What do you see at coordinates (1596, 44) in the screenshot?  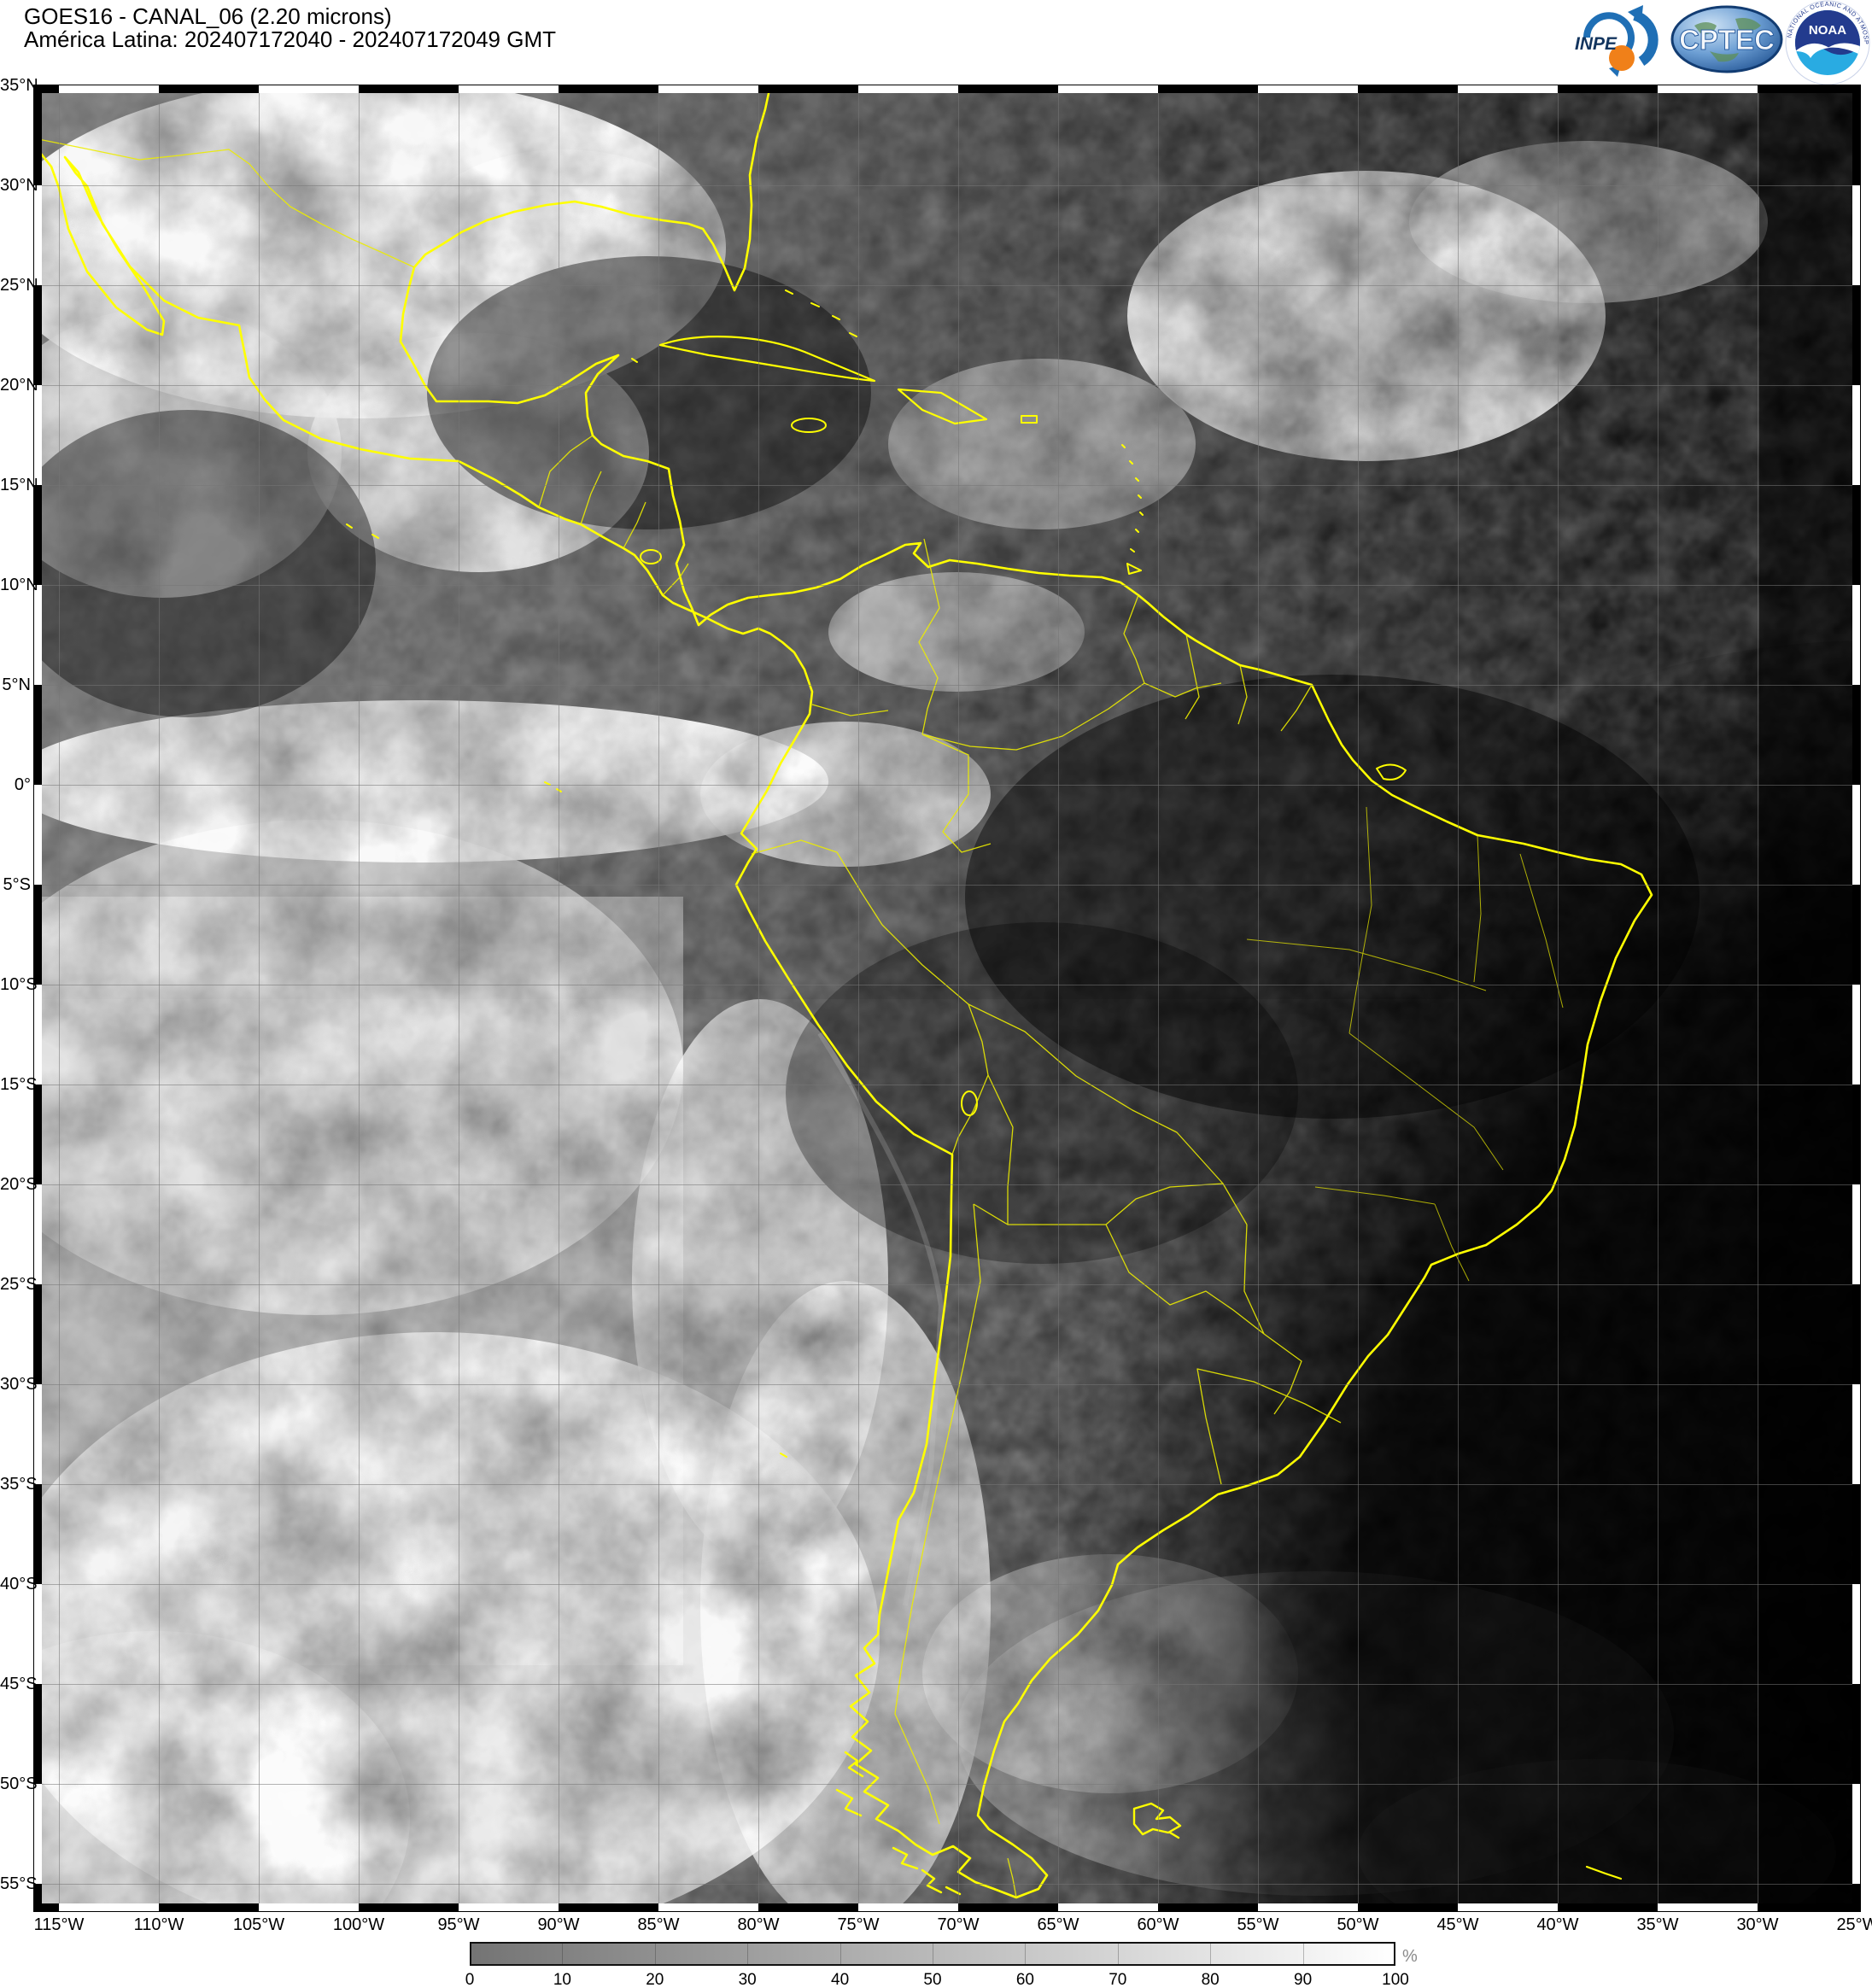 I see `inpe-logo-text: INPE` at bounding box center [1596, 44].